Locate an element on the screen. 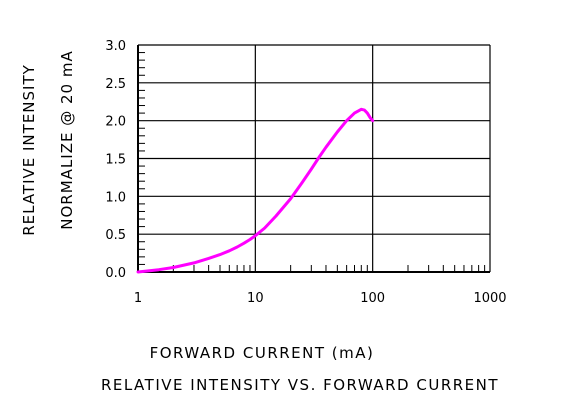  y-tick-label: 2.0 is located at coordinates (115, 122).